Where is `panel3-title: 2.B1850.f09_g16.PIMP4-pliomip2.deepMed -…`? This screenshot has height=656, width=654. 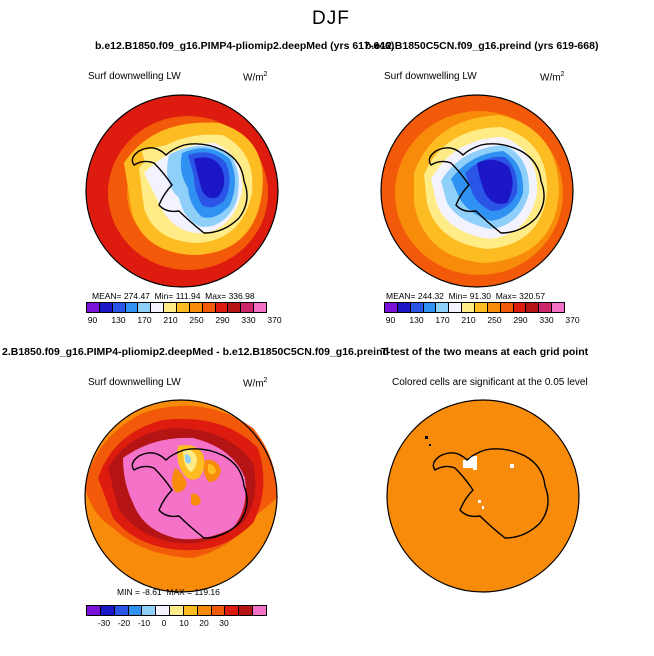
panel3-title: 2.B1850.f09_g16.PIMP4-pliomip2.deepMed -… is located at coordinates (195, 352).